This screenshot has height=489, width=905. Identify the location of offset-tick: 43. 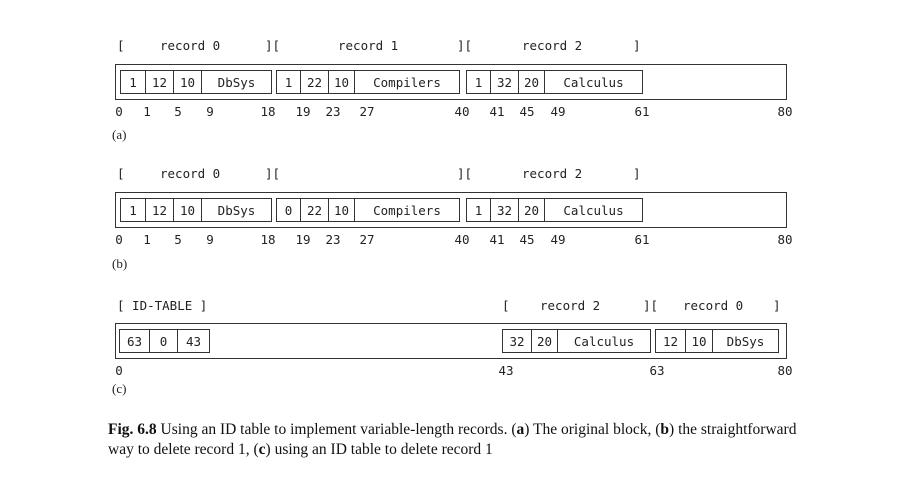
(506, 370).